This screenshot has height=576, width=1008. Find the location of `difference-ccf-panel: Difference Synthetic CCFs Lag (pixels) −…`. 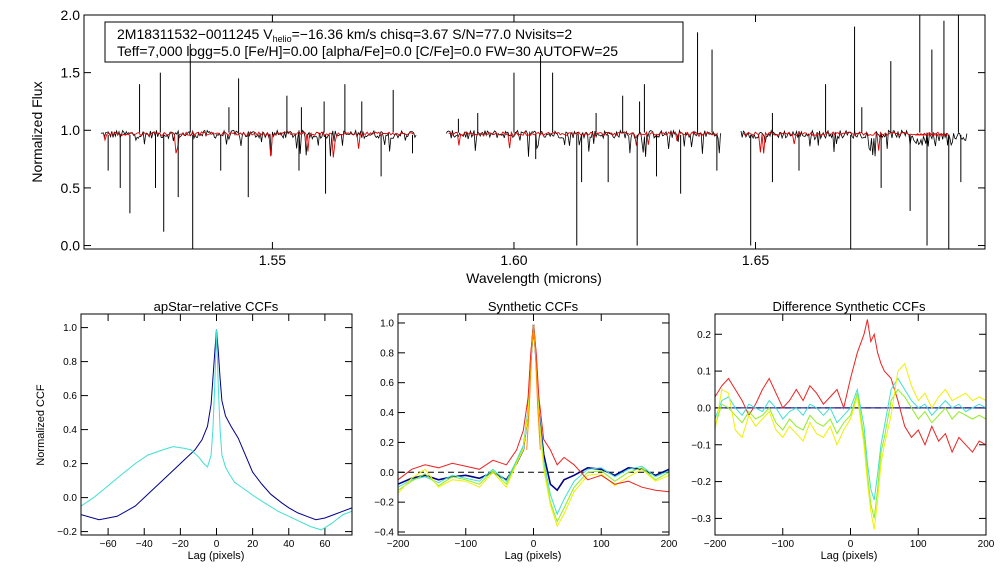

difference-ccf-panel: Difference Synthetic CCFs Lag (pixels) −… is located at coordinates (843, 430).